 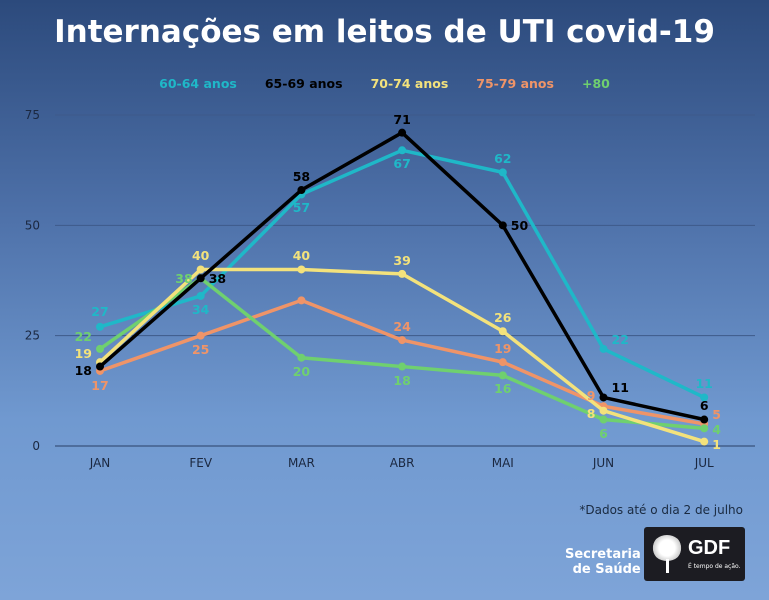 I want to click on data-label: 25, so click(x=200, y=349).